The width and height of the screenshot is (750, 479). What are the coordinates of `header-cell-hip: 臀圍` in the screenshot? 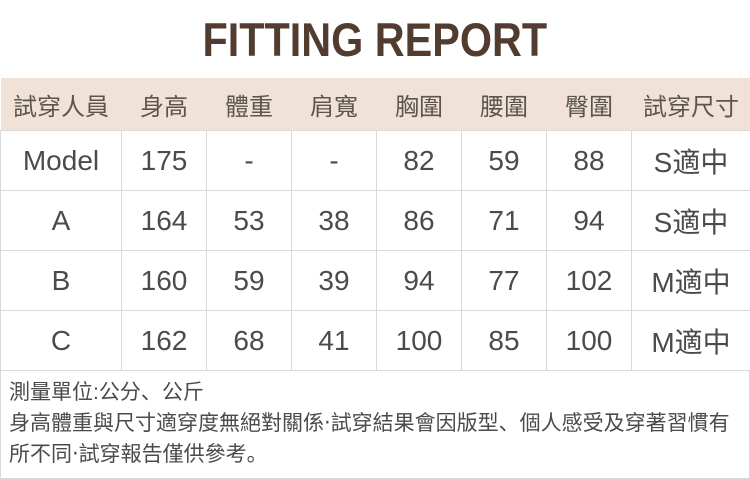 It's located at (589, 104).